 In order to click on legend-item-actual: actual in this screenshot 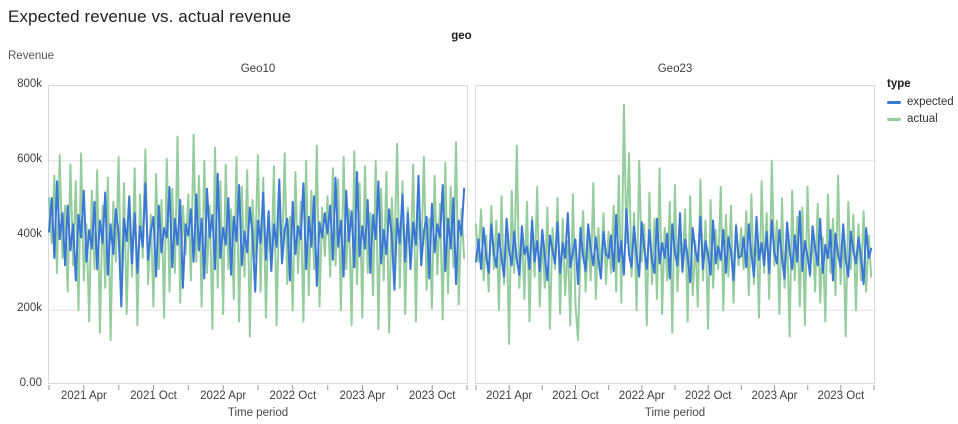, I will do `click(920, 119)`.